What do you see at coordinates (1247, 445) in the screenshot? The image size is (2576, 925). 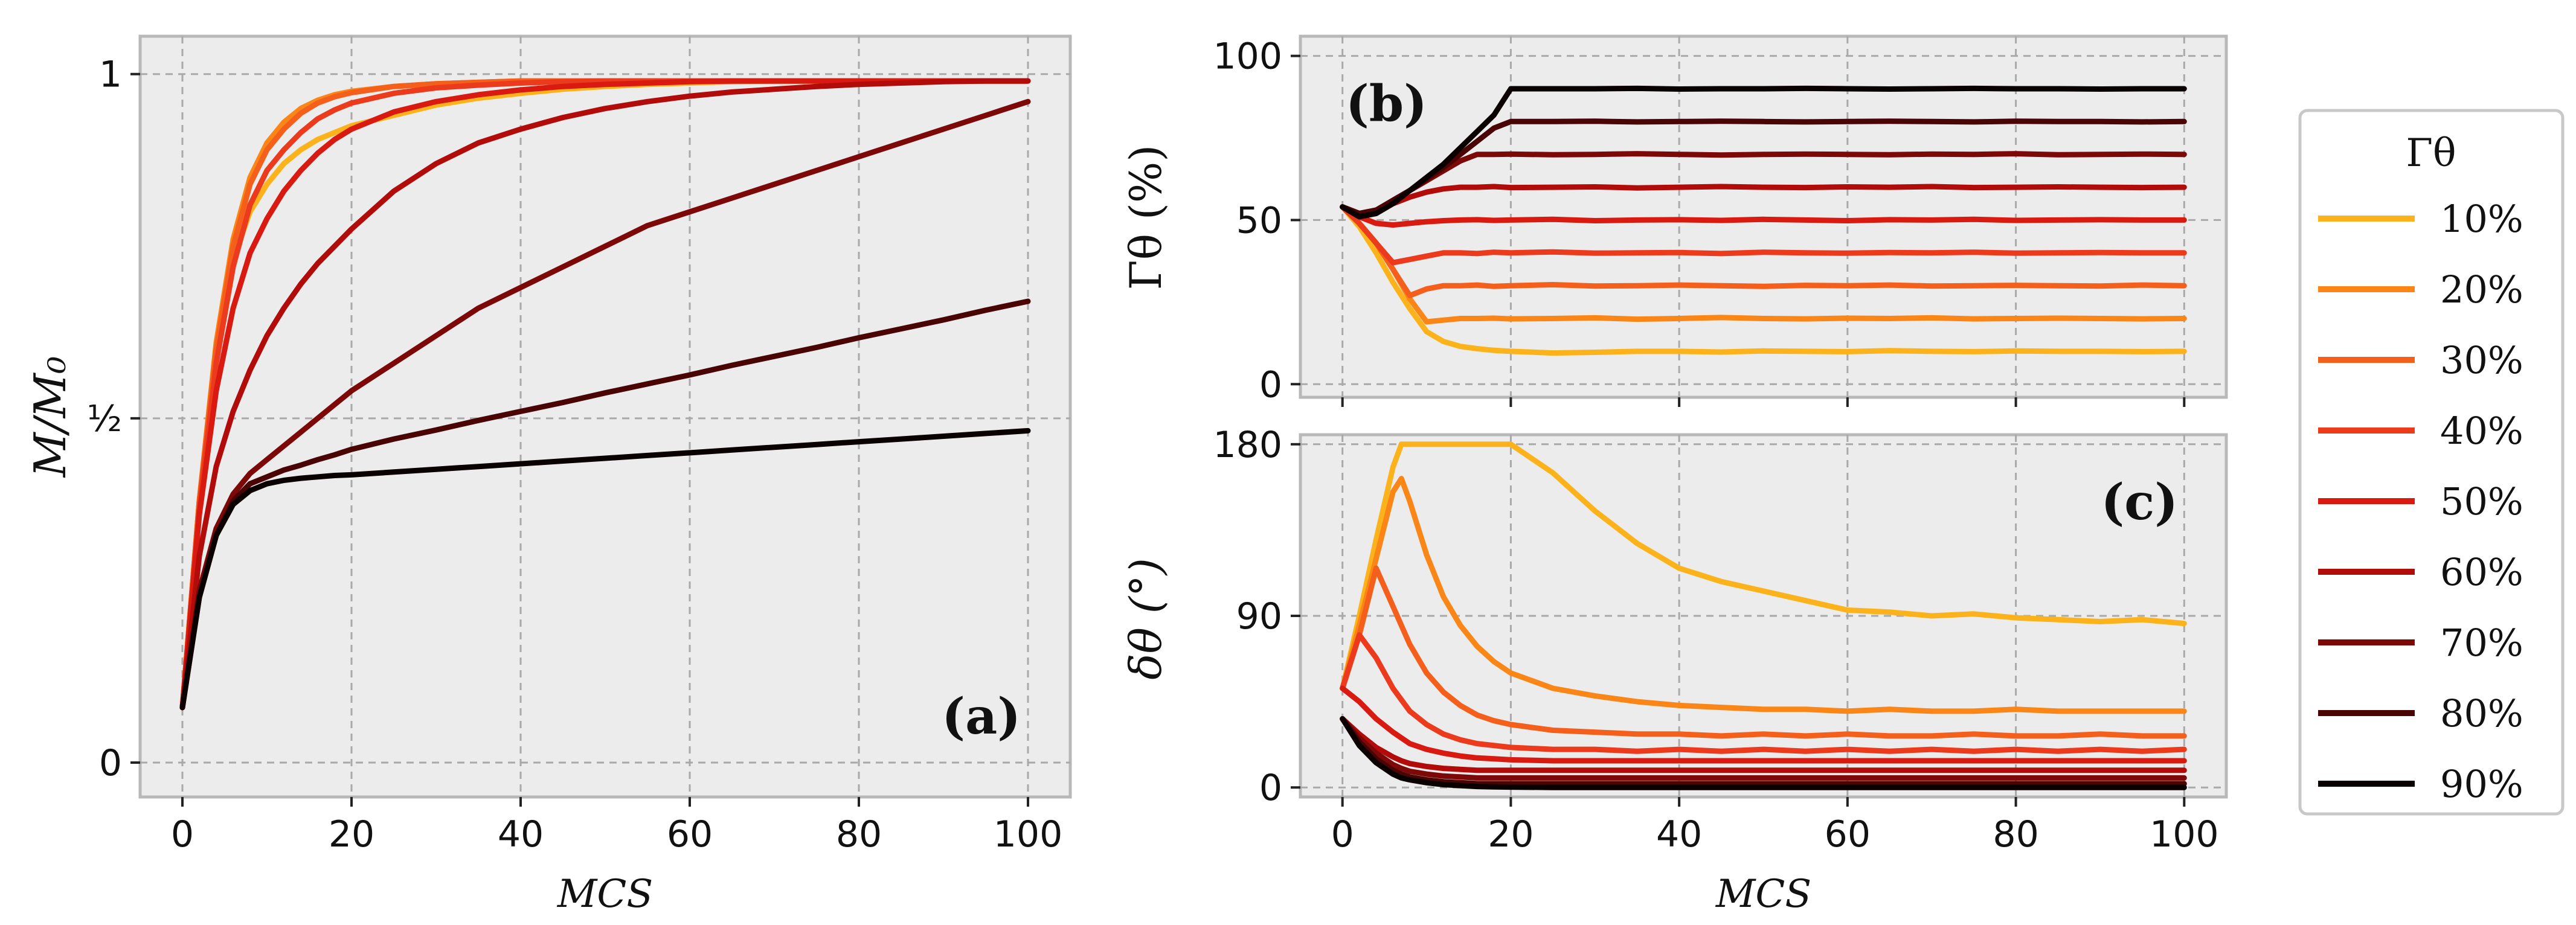 I see `y-tick-label: 180` at bounding box center [1247, 445].